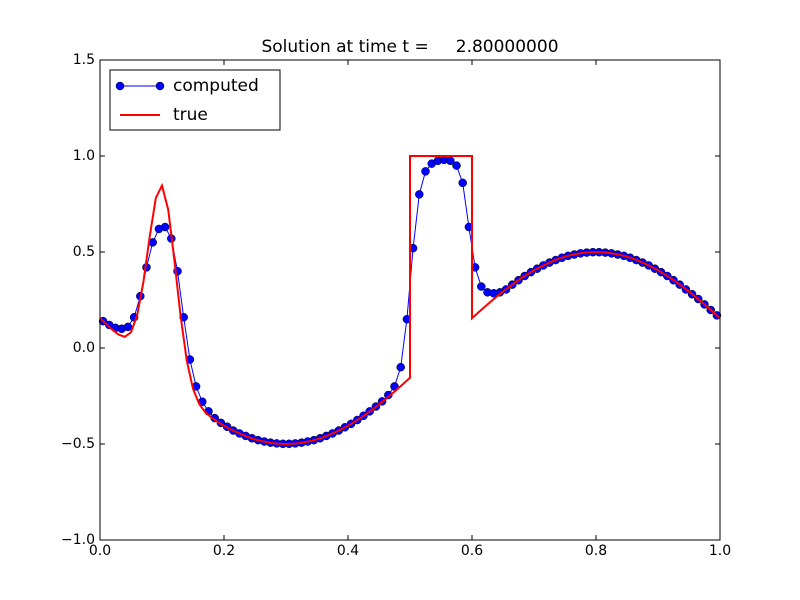  Describe the element at coordinates (78, 540) in the screenshot. I see `y-tick-label: −1.0` at that location.